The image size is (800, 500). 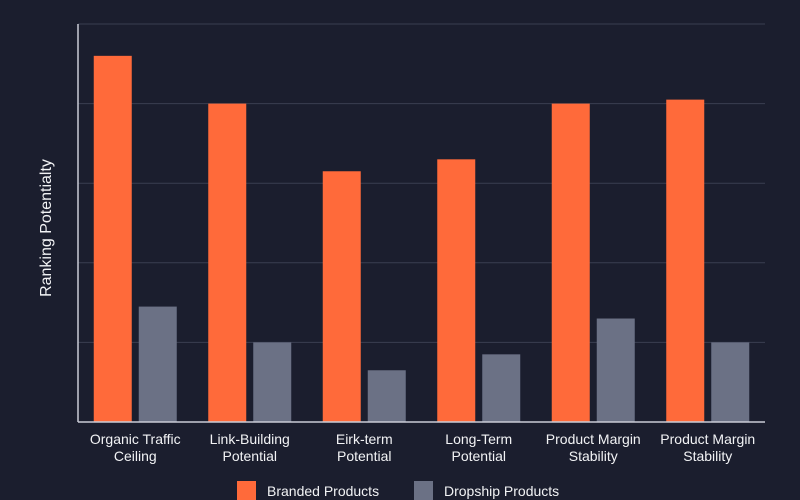 I want to click on x-tick-label-line: Link-Building, so click(x=250, y=439).